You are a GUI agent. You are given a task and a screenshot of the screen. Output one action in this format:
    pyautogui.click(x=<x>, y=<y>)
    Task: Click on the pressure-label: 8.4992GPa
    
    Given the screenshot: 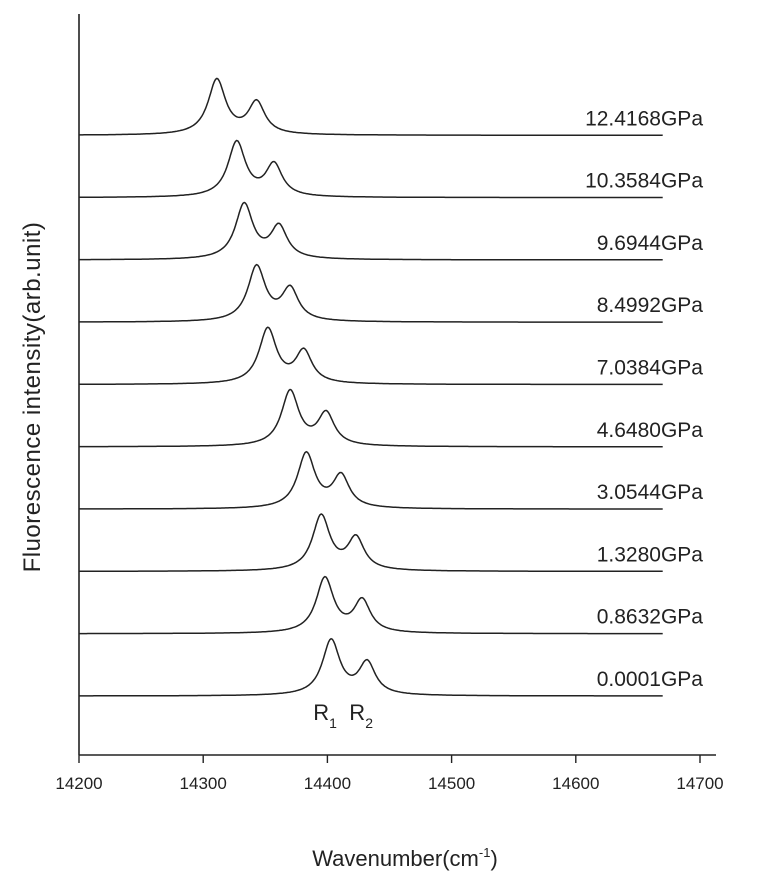 What is the action you would take?
    pyautogui.click(x=650, y=305)
    